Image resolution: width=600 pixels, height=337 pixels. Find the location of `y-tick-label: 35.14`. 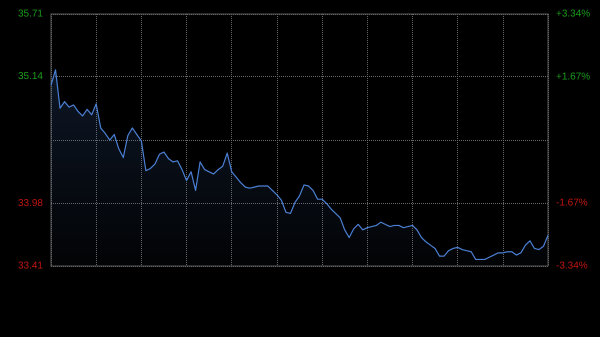

y-tick-label: 35.14 is located at coordinates (31, 76).